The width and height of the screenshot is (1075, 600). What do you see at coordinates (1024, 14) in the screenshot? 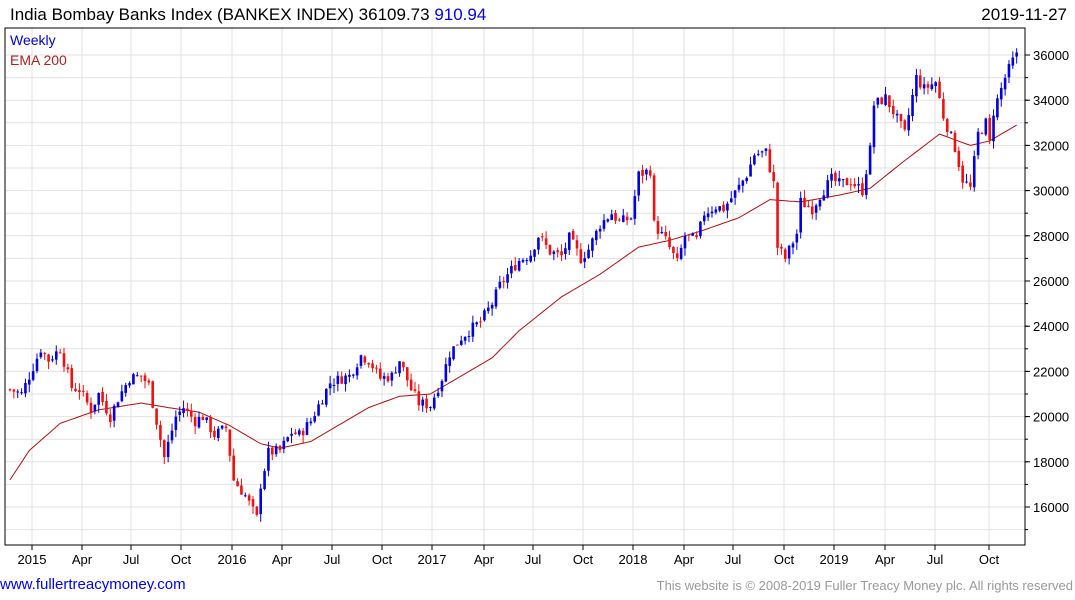
I see `chart-date: 2019-11-27` at bounding box center [1024, 14].